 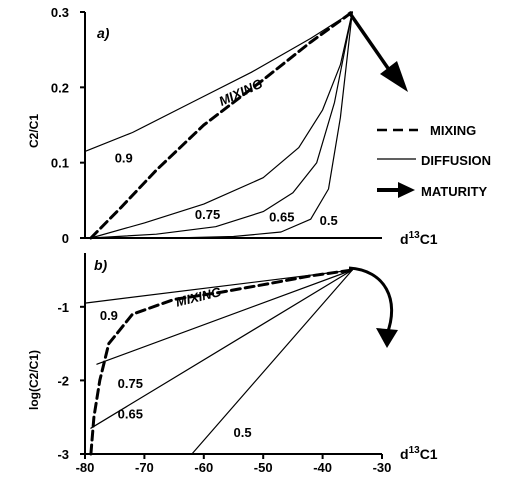 What do you see at coordinates (65, 238) in the screenshot?
I see `panel-a-y-tick-label: 0` at bounding box center [65, 238].